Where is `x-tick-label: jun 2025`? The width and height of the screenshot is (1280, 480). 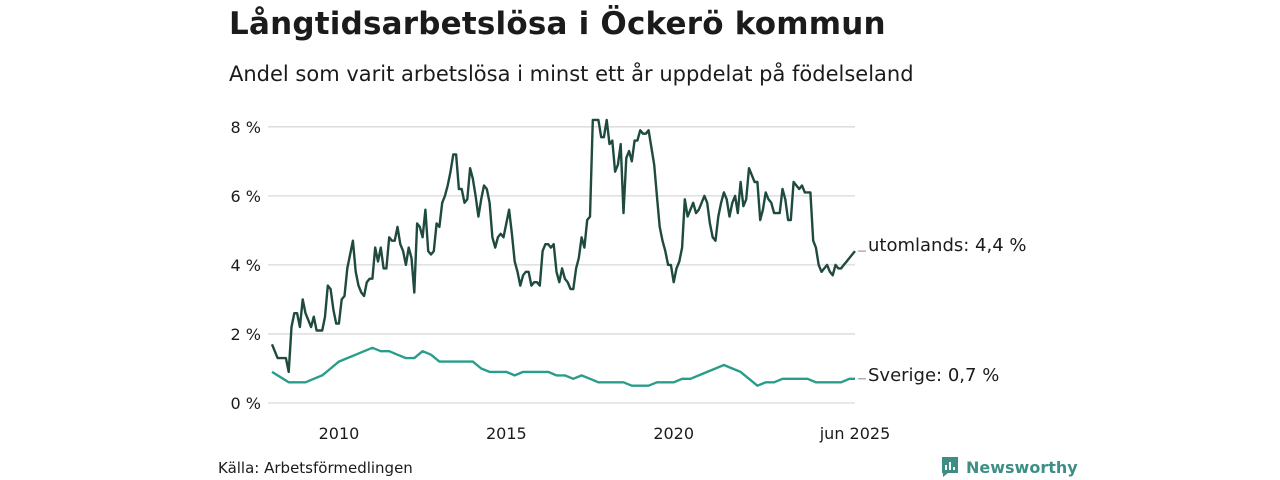
x-tick-label: jun 2025 is located at coordinates (855, 433).